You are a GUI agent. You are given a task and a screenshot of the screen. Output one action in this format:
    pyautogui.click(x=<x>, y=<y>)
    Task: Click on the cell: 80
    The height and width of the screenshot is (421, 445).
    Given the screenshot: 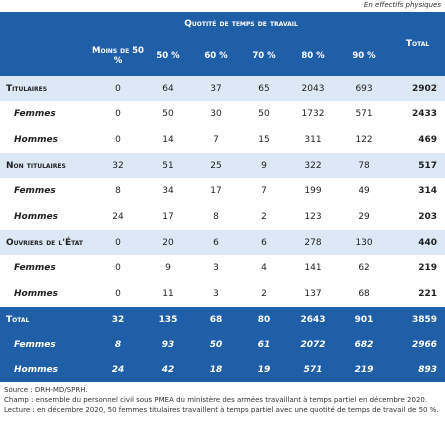 What is the action you would take?
    pyautogui.click(x=264, y=319)
    